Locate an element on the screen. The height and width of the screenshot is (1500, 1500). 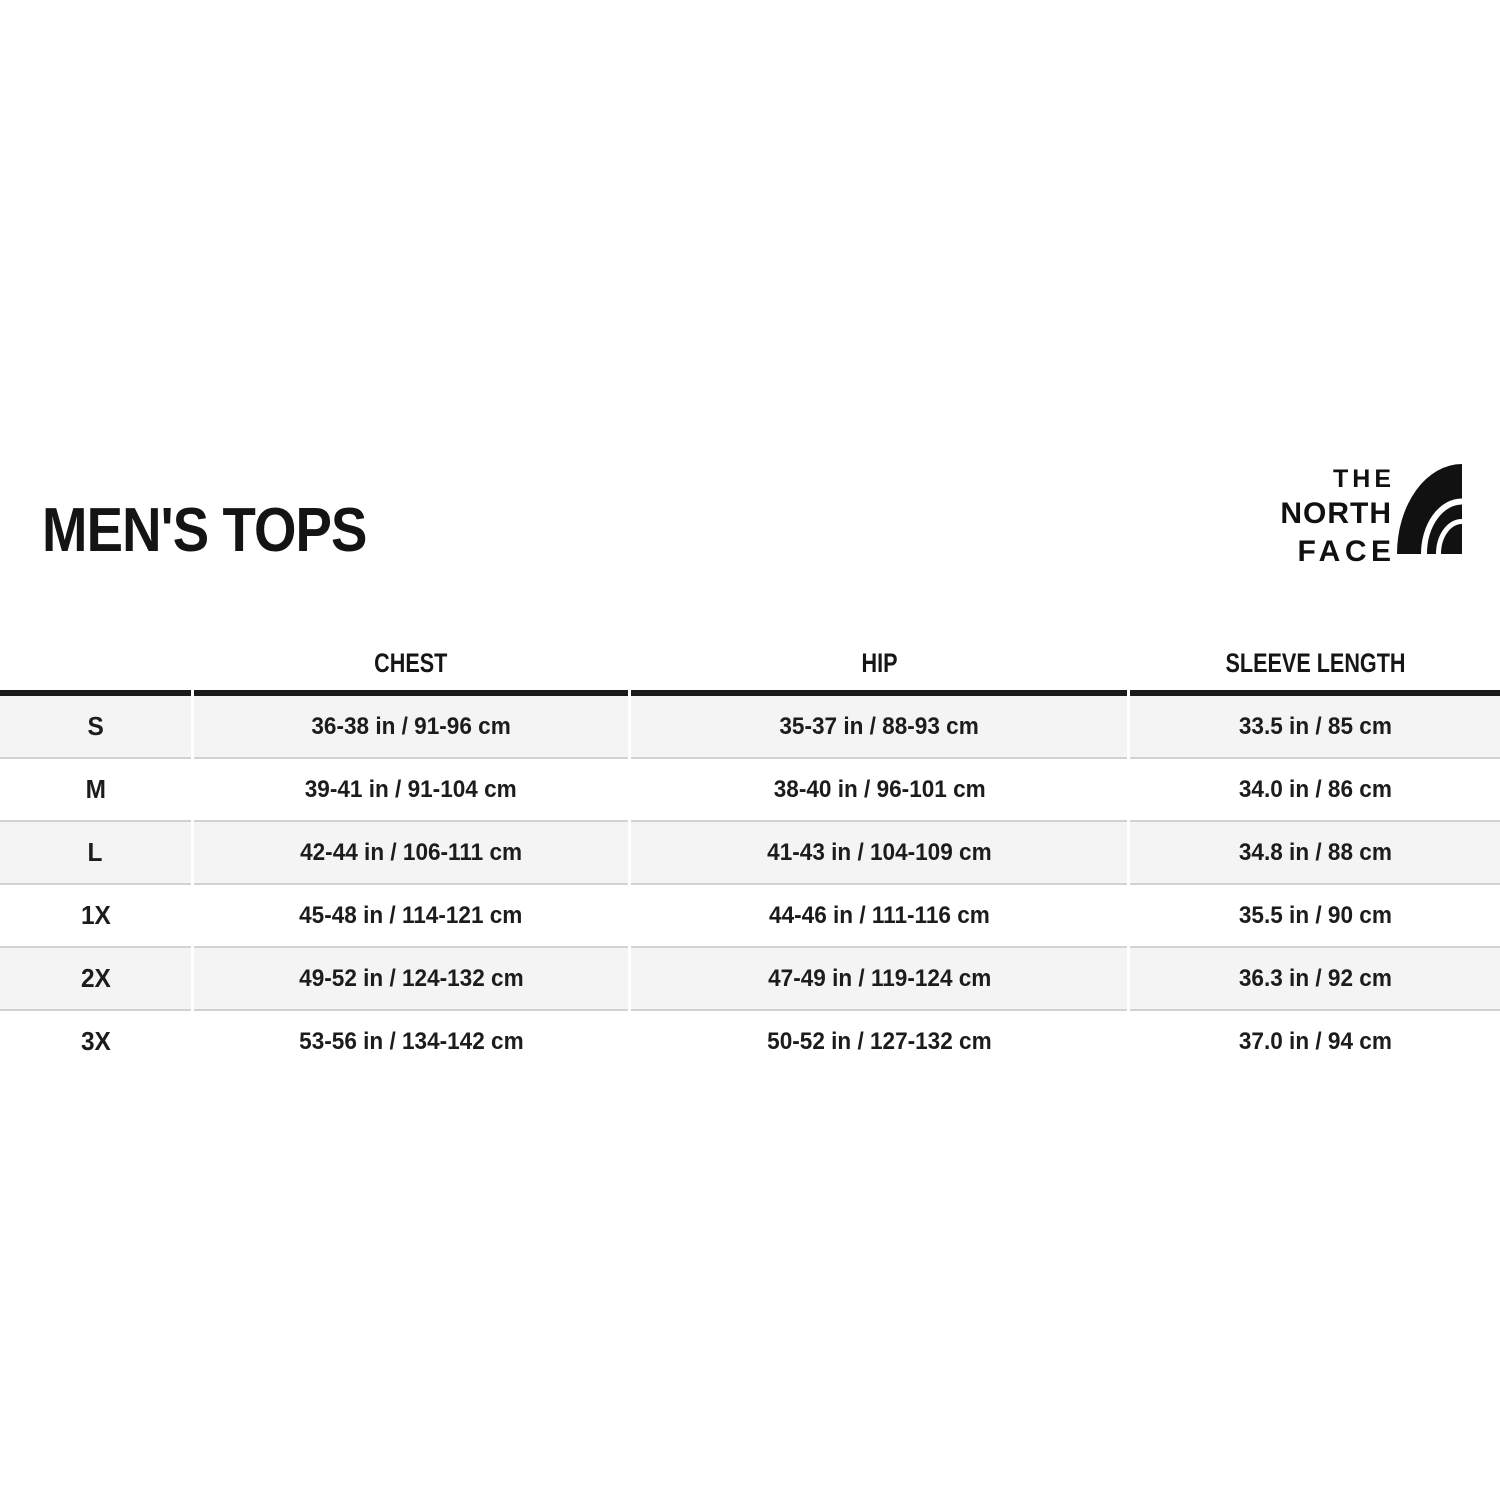
header-row: CHEST HIP SLEEVE LENGTH is located at coordinates (750, 636).